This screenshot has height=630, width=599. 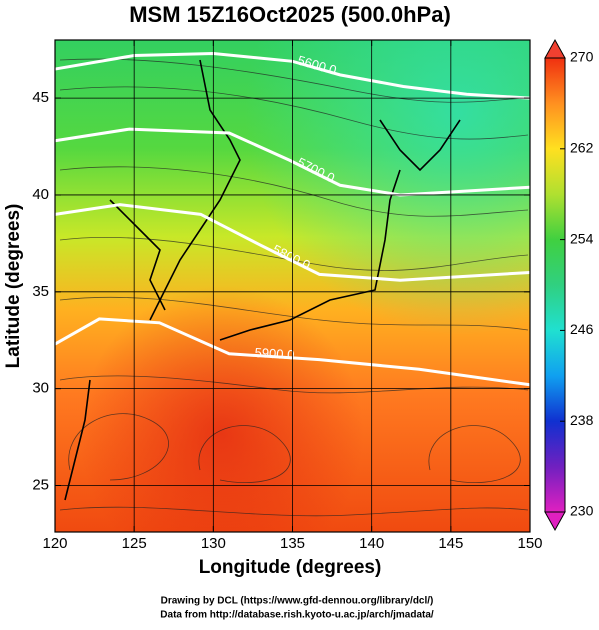 I want to click on y-tick-label: 25, so click(x=40, y=484).